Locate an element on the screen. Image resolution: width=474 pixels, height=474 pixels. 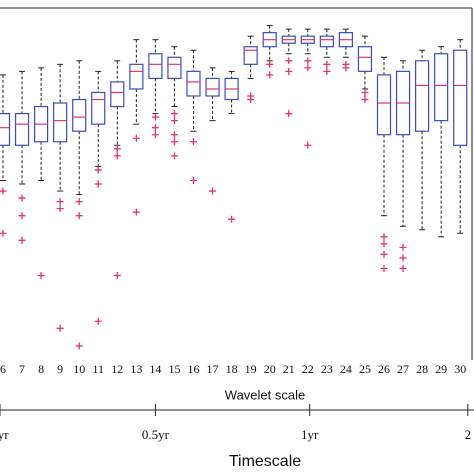
x2-tick-label: 2 is located at coordinates (468, 434).